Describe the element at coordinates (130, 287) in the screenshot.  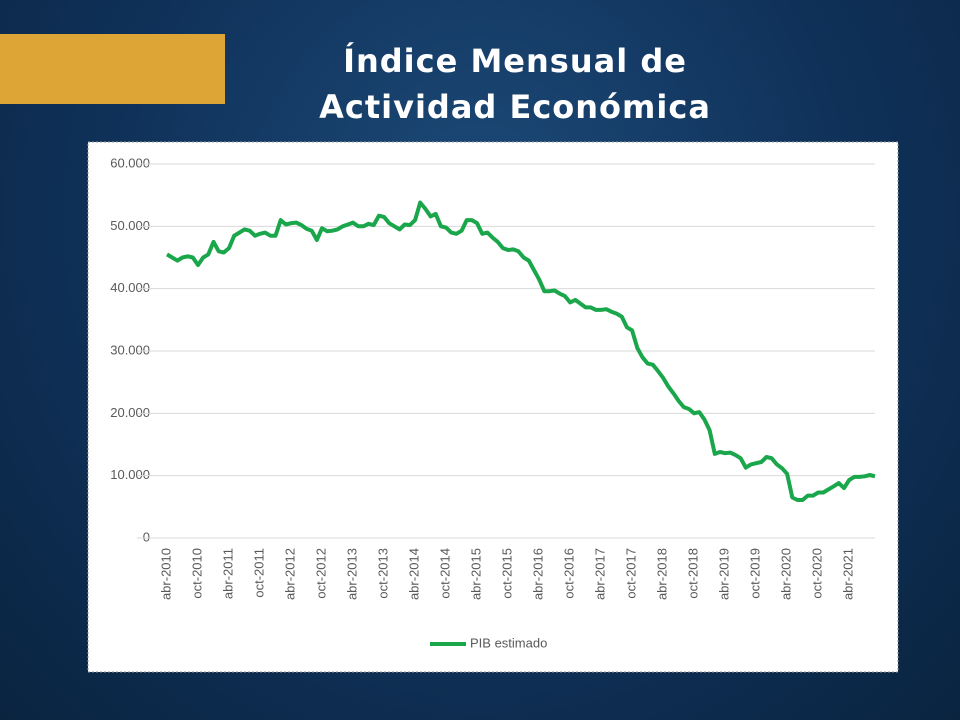
I see `y-tick-label: 40.000` at that location.